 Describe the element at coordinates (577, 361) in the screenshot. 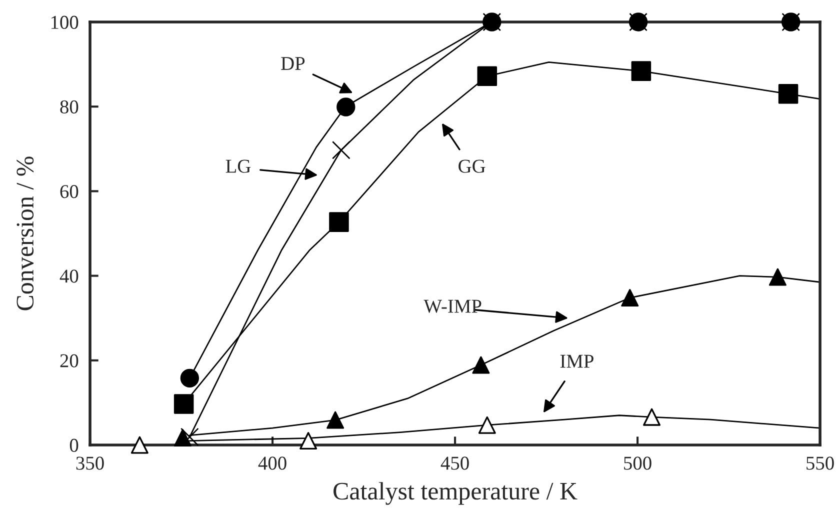

I see `annotation: IMP` at that location.